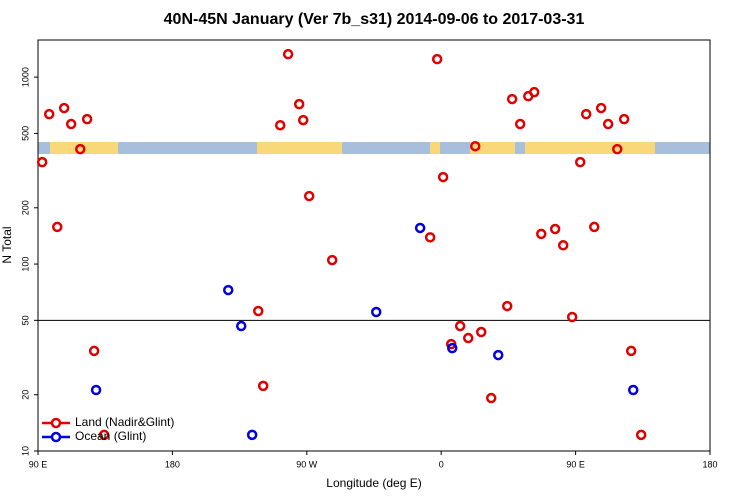 Image resolution: width=750 pixels, height=500 pixels. I want to click on x-tick-label: 0, so click(441, 464).